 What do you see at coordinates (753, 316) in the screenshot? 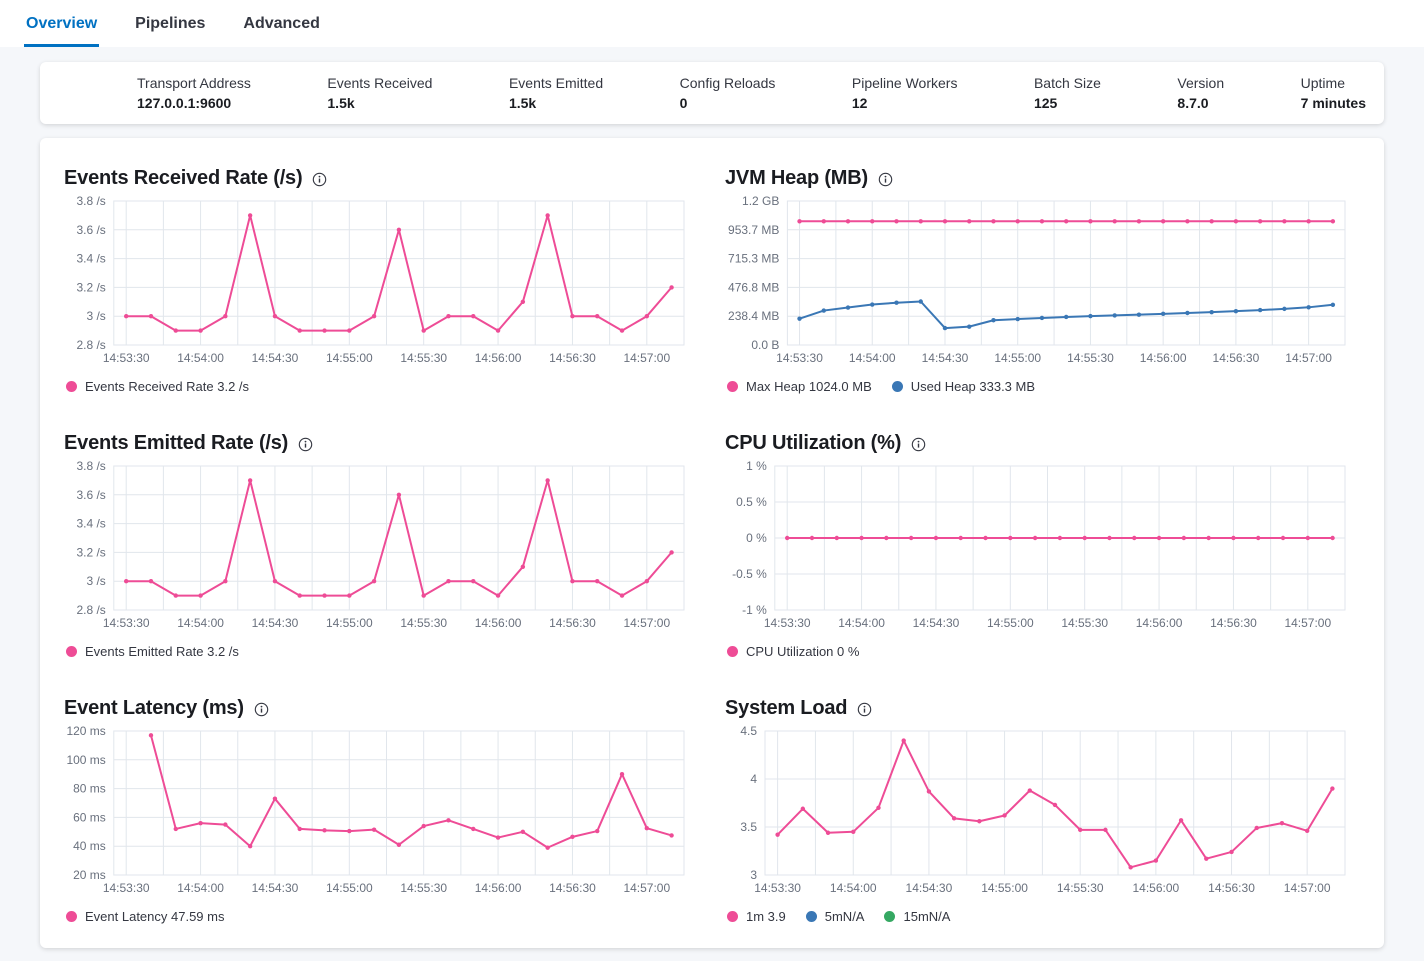
I see `svg-text: 238.4 MB` at bounding box center [753, 316].